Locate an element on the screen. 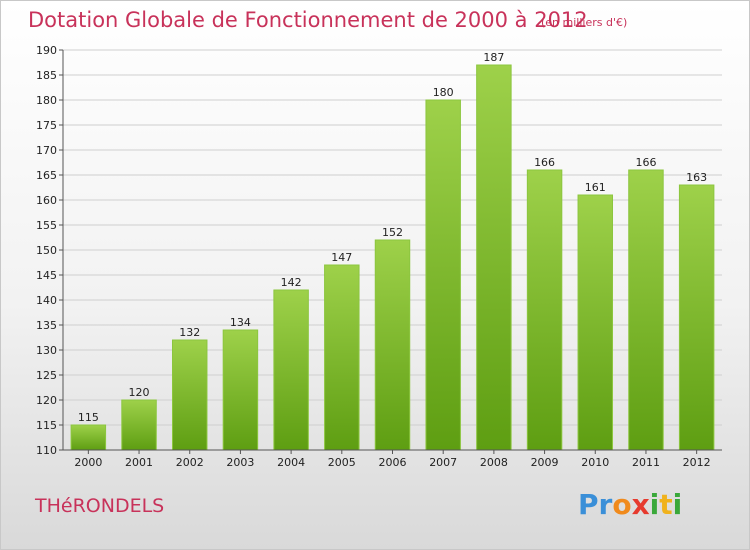 The height and width of the screenshot is (550, 750). bar-2005 is located at coordinates (342, 357).